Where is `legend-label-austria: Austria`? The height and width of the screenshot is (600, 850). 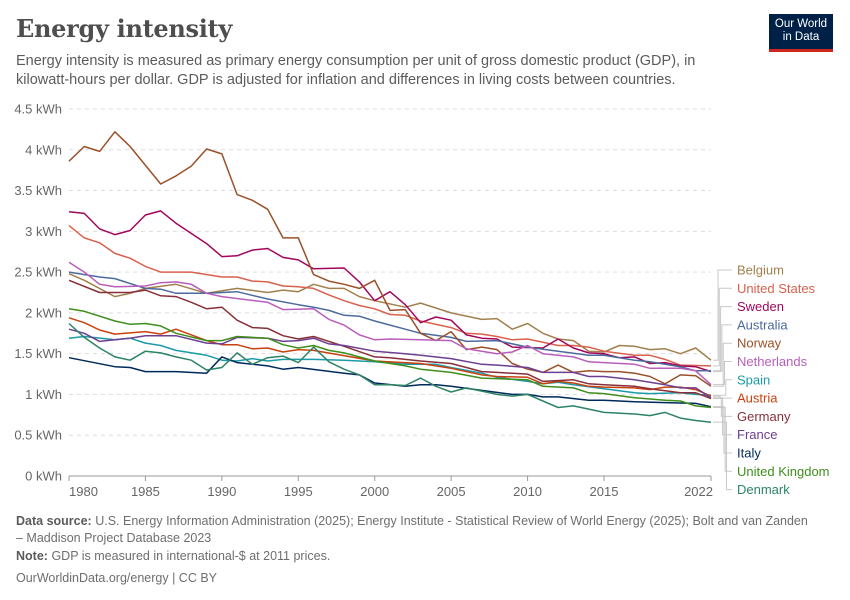
legend-label-austria: Austria is located at coordinates (757, 398).